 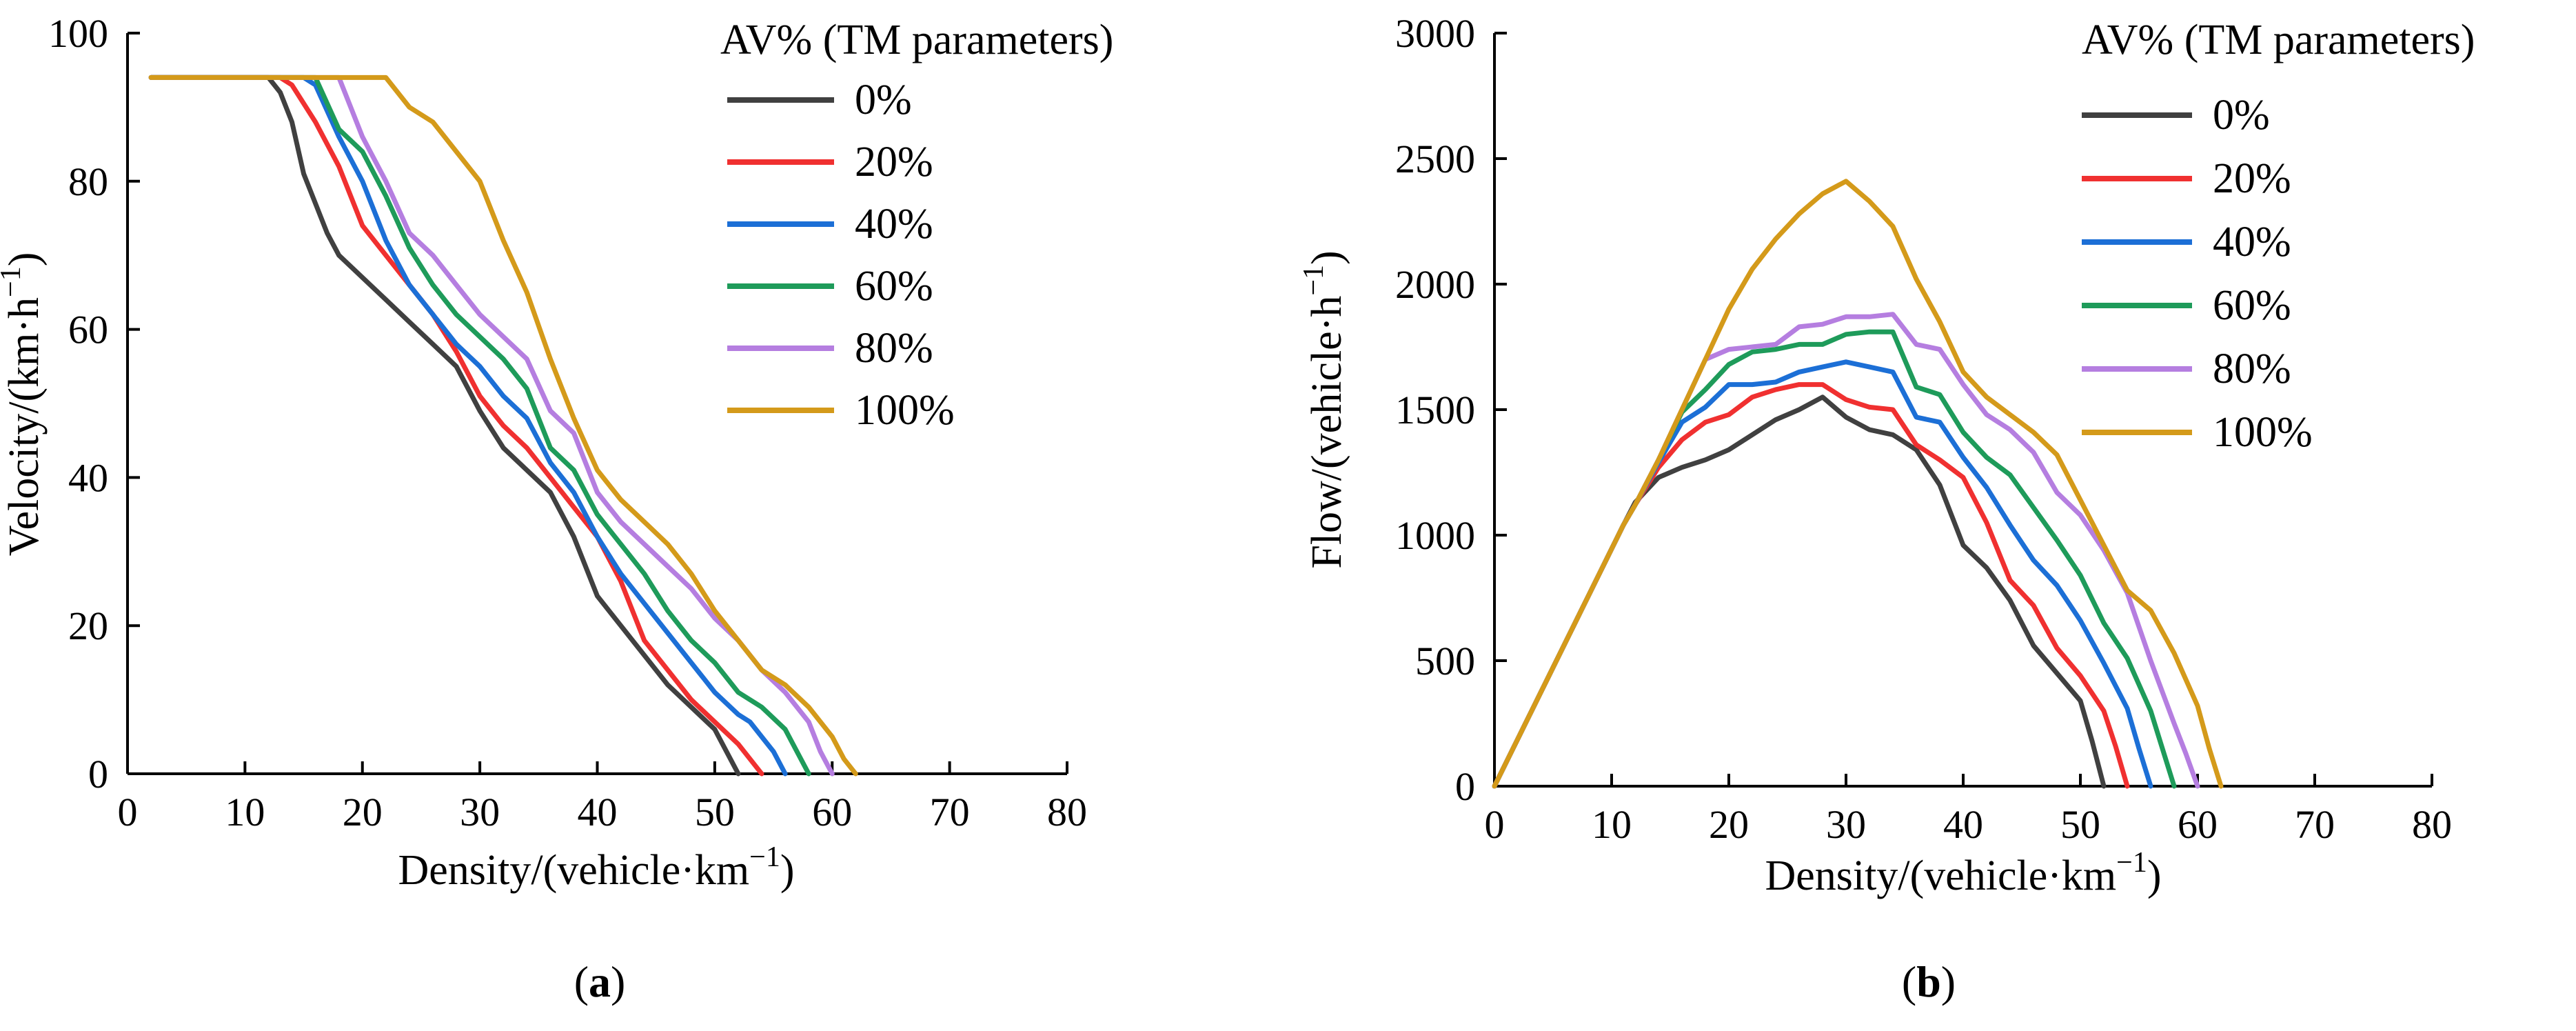 I want to click on y-axis-label: Velocity/(km·h−1), so click(x=24, y=404).